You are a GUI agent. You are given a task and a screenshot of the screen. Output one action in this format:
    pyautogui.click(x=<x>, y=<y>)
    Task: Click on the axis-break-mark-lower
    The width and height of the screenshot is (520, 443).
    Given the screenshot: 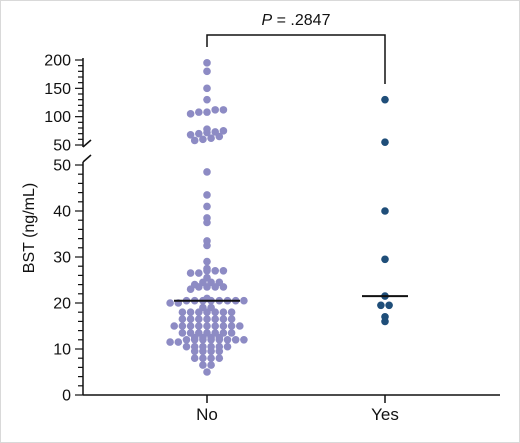 What is the action you would take?
    pyautogui.click(x=87, y=158)
    